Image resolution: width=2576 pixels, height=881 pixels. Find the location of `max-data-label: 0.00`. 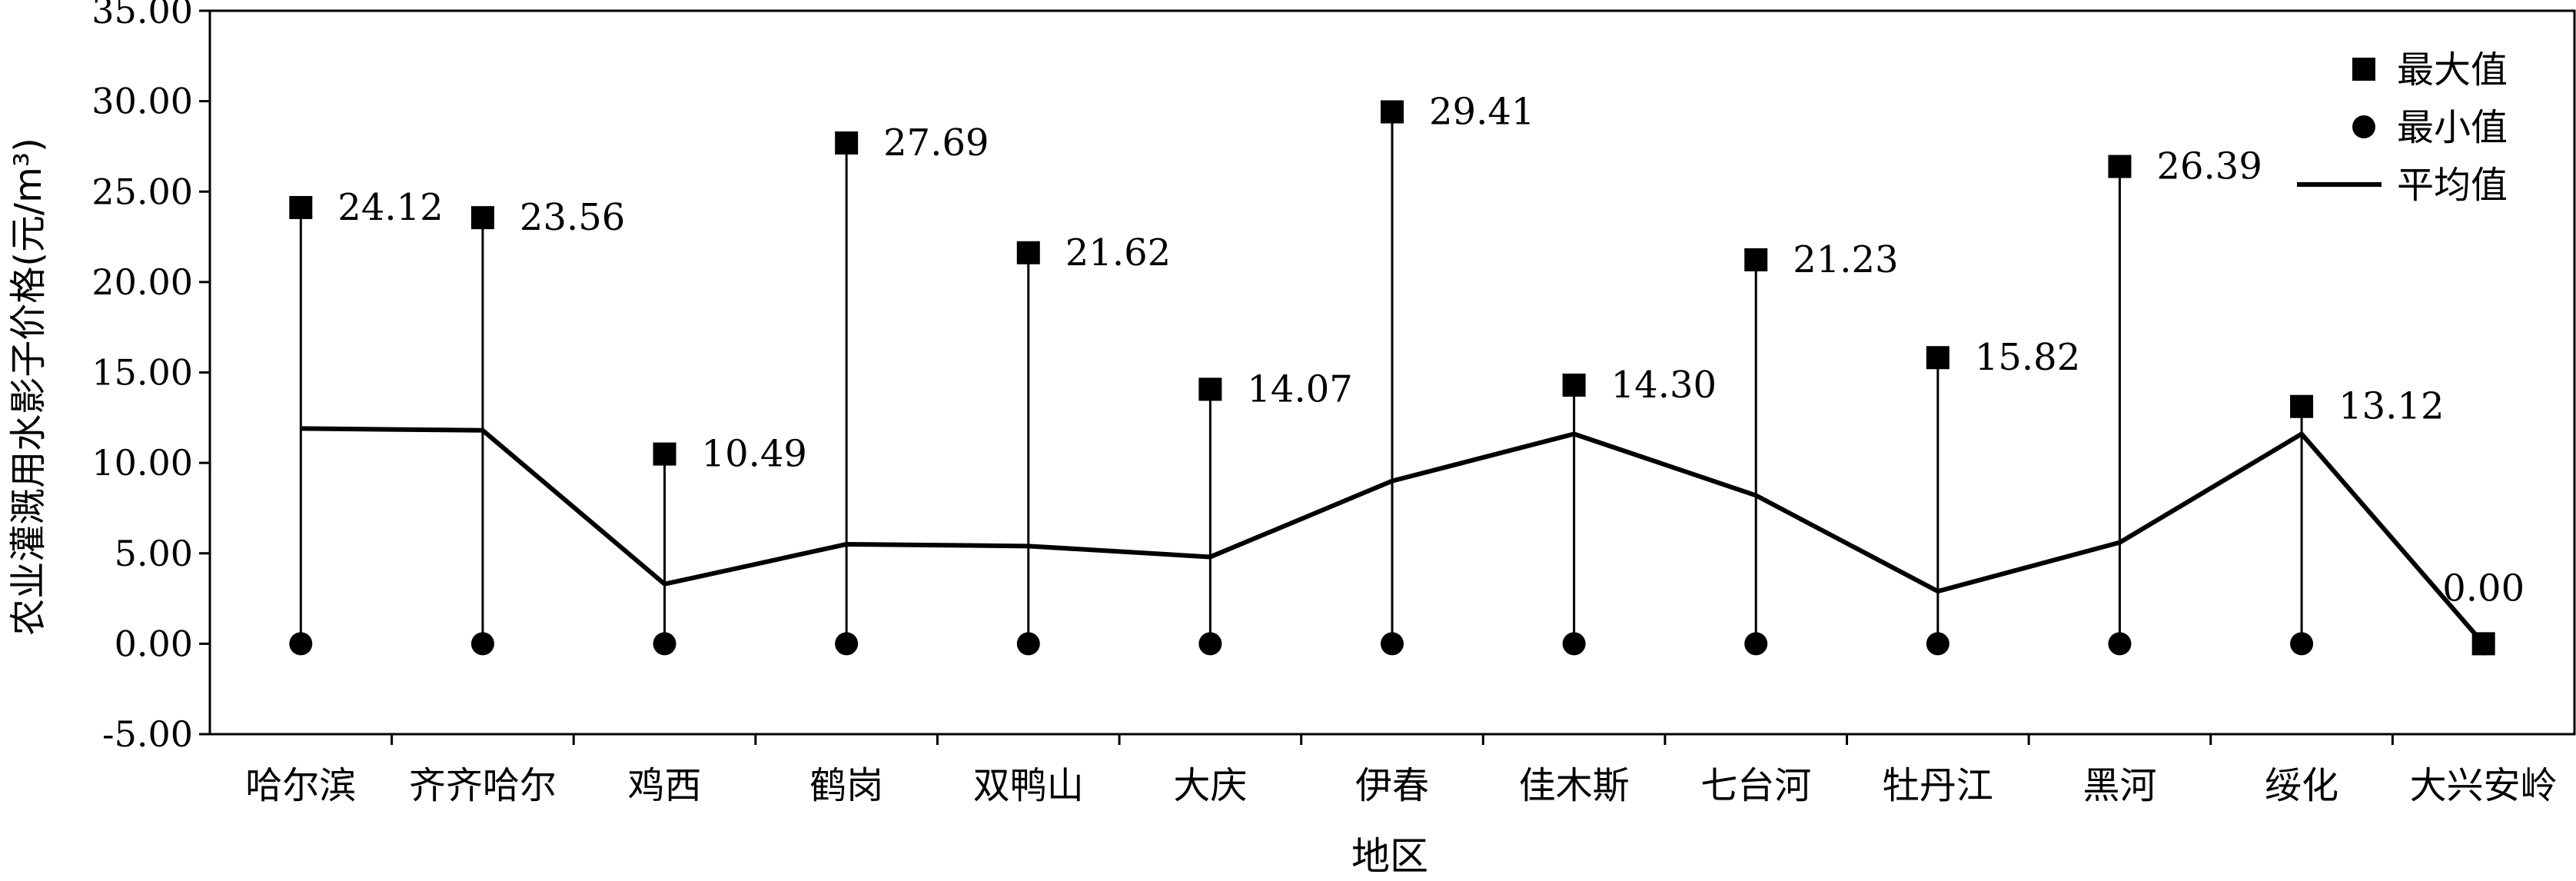

max-data-label: 0.00 is located at coordinates (2483, 588).